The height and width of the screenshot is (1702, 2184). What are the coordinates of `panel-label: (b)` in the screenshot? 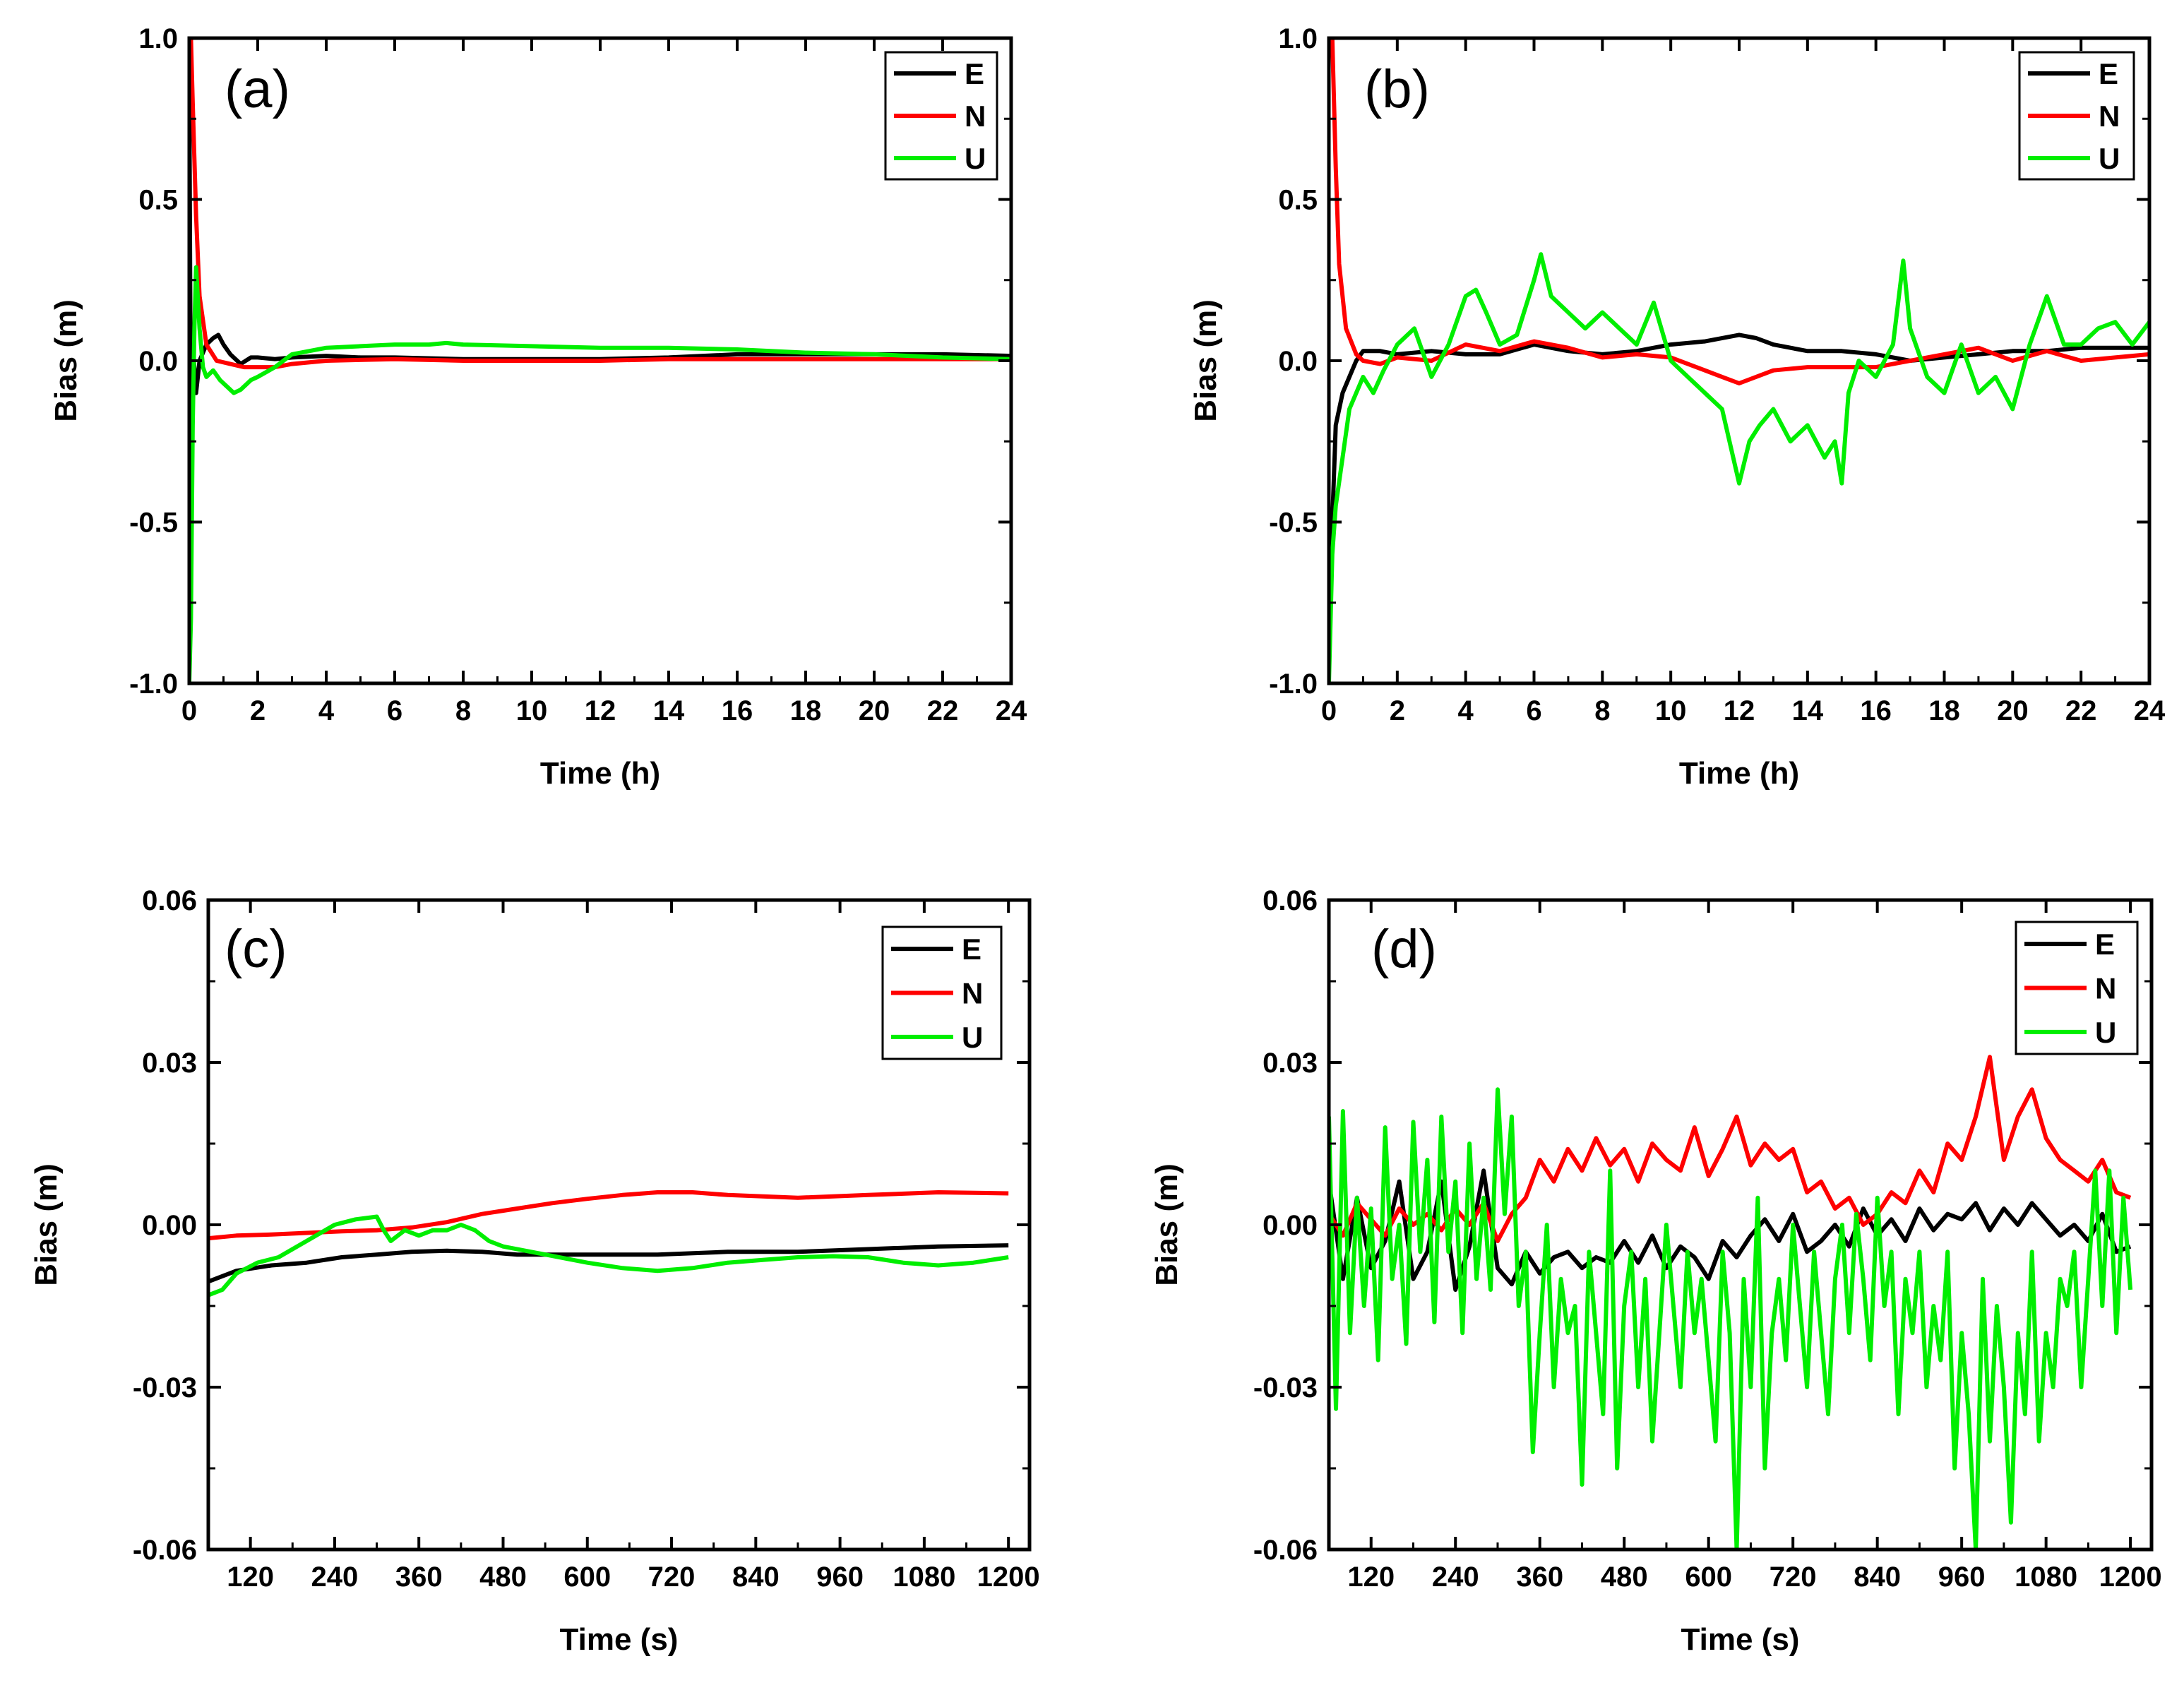 It's located at (1397, 89).